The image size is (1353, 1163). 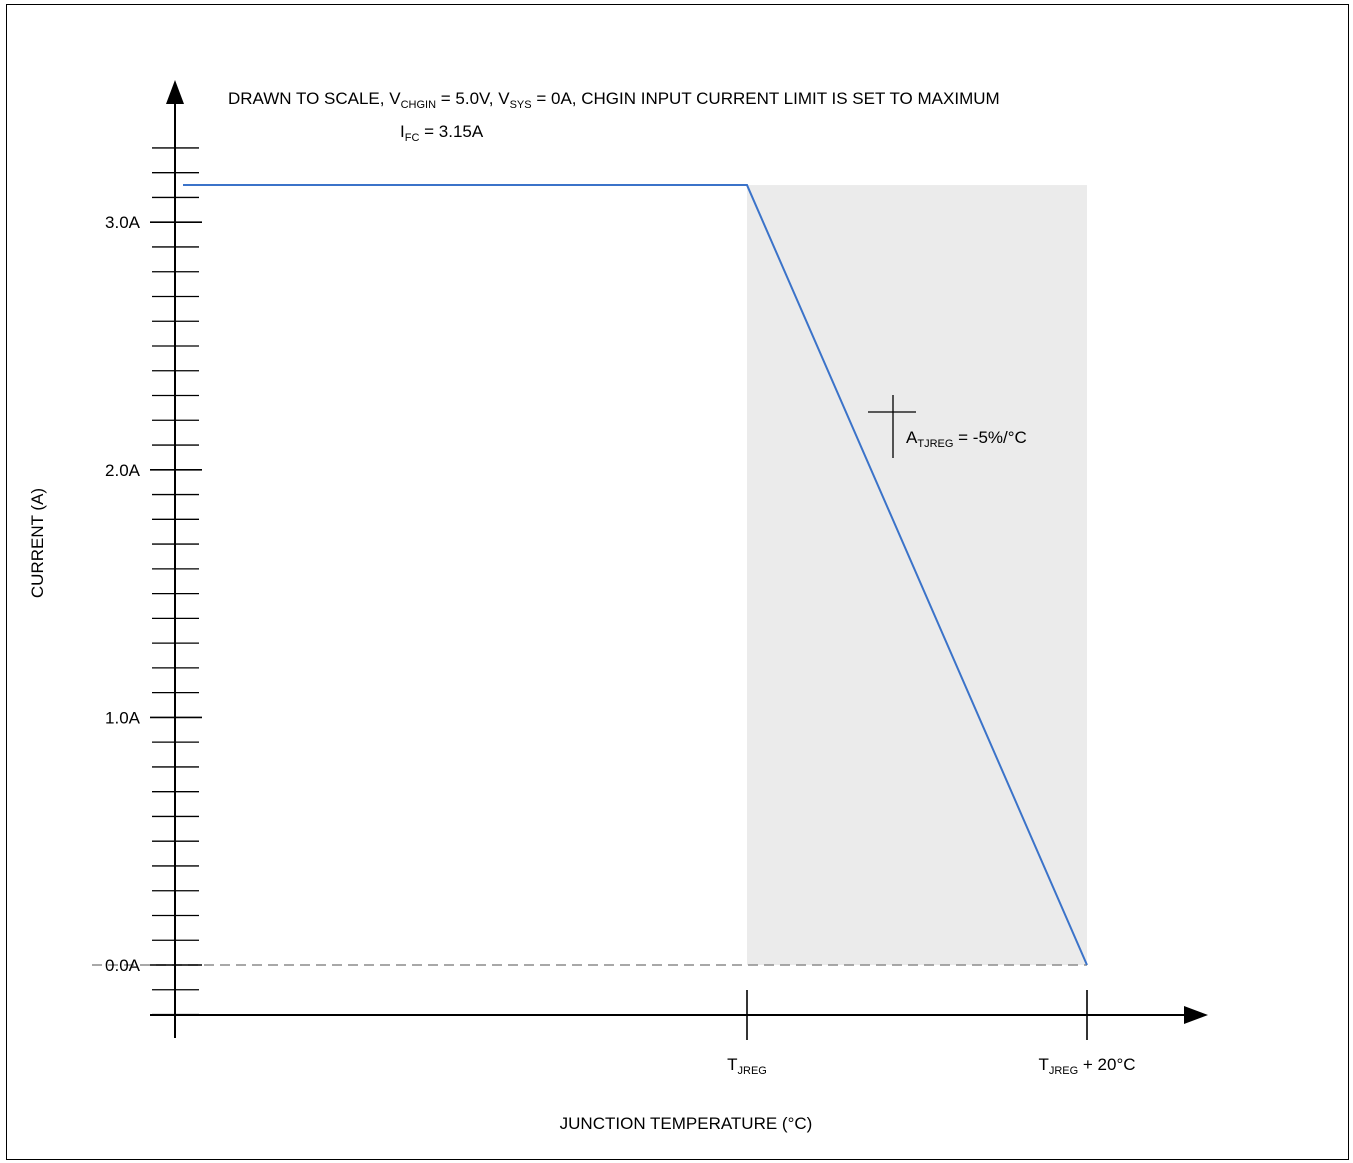 I want to click on slope-annotation-marker, so click(x=892, y=426).